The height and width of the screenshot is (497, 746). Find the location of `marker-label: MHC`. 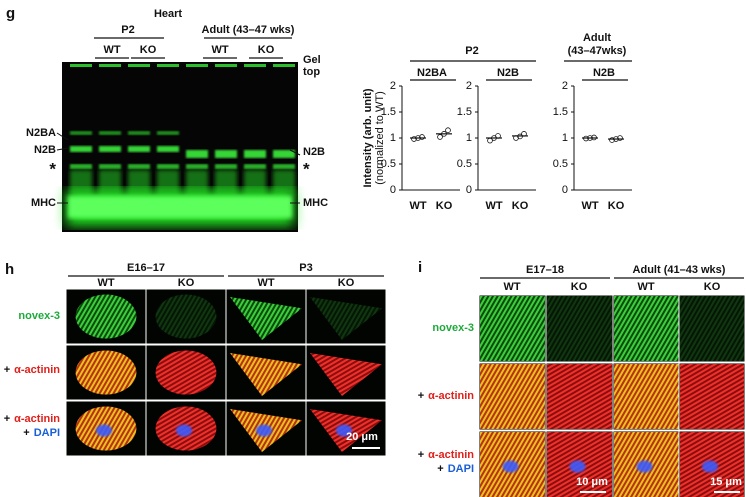

marker-label: MHC is located at coordinates (315, 203).